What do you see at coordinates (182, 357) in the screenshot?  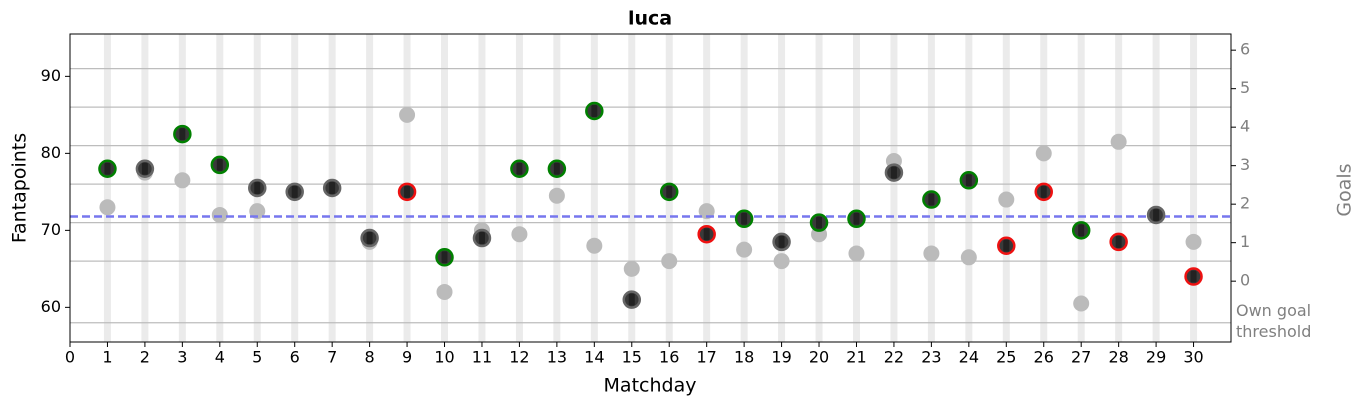 I see `x-tick-label: 3` at bounding box center [182, 357].